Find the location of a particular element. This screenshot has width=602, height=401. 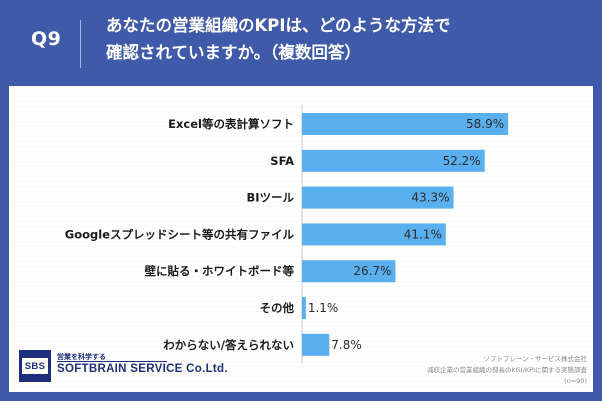

category-label-2: BIツール is located at coordinates (270, 198).